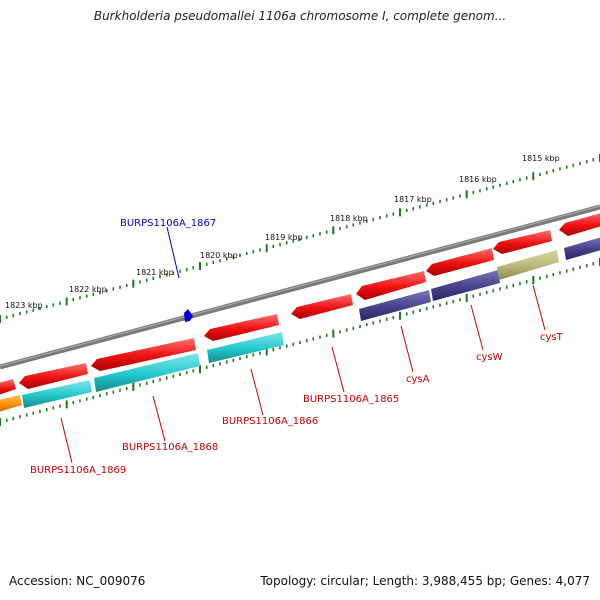 The height and width of the screenshot is (600, 600). I want to click on scale-label-1816: 1816 kbp, so click(478, 179).